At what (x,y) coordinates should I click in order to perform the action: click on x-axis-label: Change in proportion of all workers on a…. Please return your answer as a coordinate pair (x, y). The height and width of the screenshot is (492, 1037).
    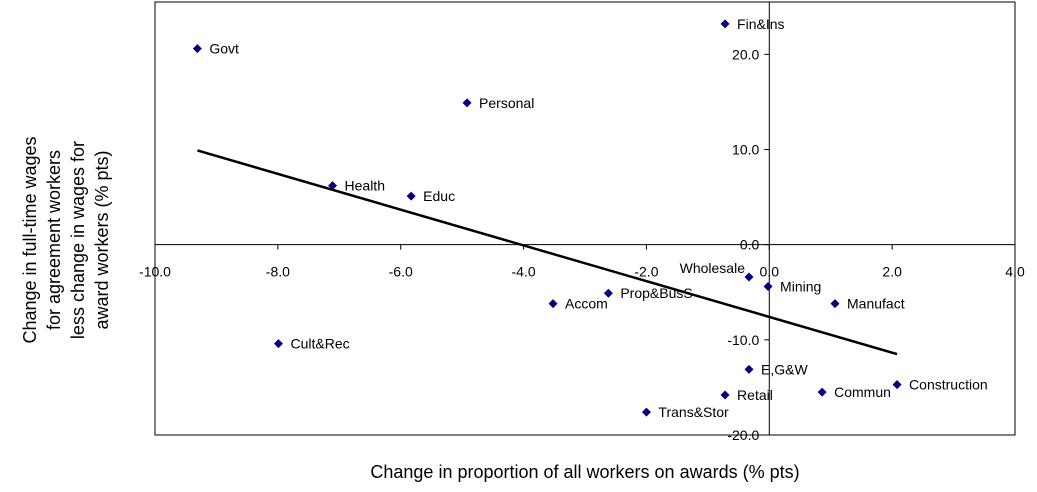
    Looking at the image, I should click on (584, 472).